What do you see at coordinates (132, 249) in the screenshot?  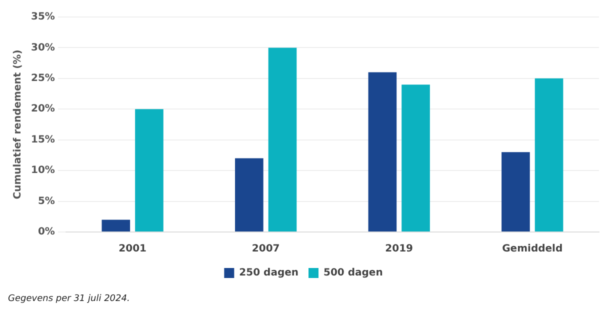 I see `x-tick-label: 2001` at bounding box center [132, 249].